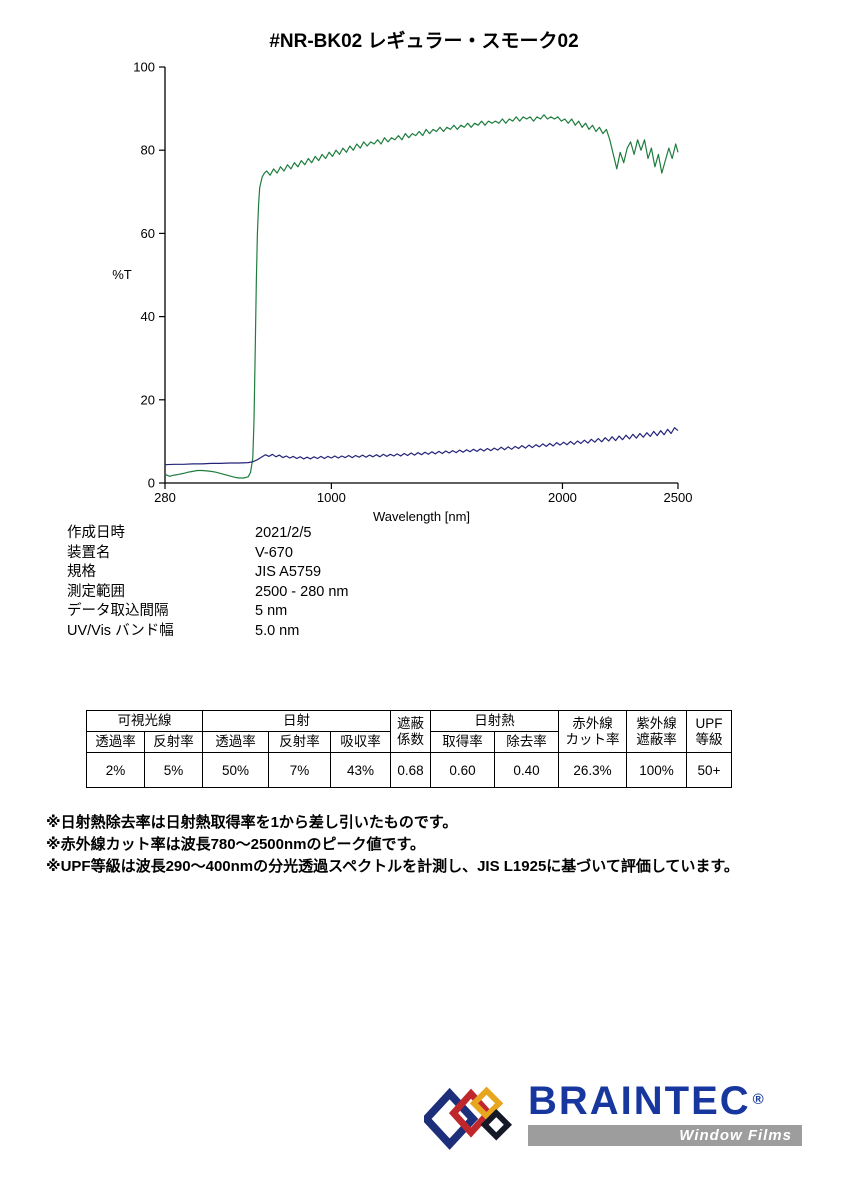 The height and width of the screenshot is (1200, 848). I want to click on col-upf-grade: UPF 等級, so click(709, 731).